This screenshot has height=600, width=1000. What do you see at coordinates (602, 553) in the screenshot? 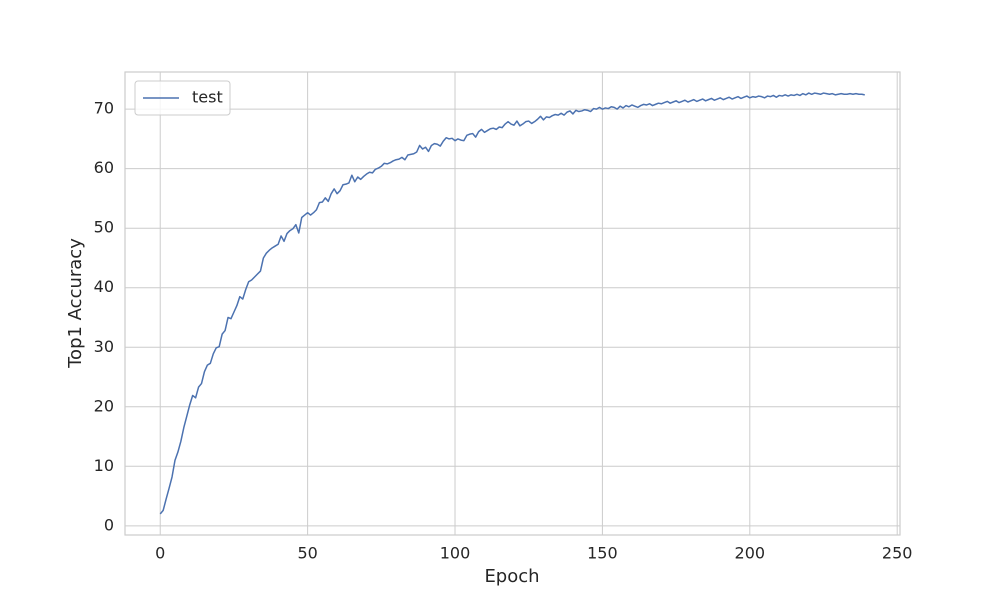
I see `x-tick-label: 150` at bounding box center [602, 553].